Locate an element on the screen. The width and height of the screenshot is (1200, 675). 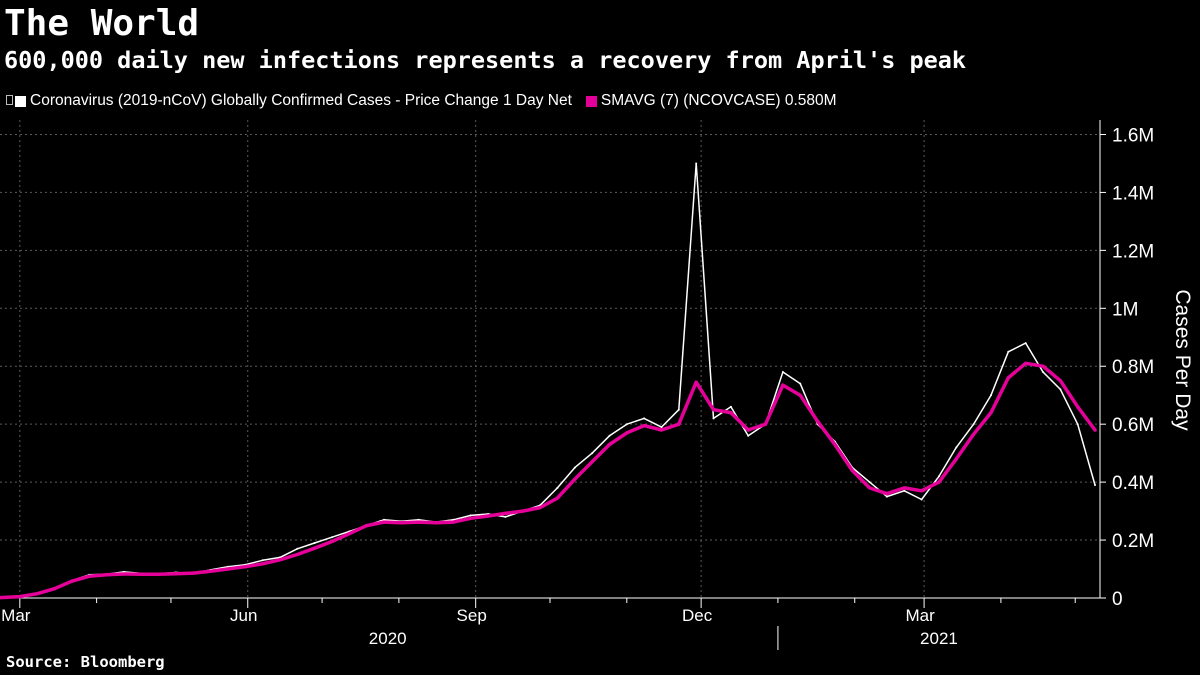
y-axis-title: Cases Per Day is located at coordinates (1182, 360).